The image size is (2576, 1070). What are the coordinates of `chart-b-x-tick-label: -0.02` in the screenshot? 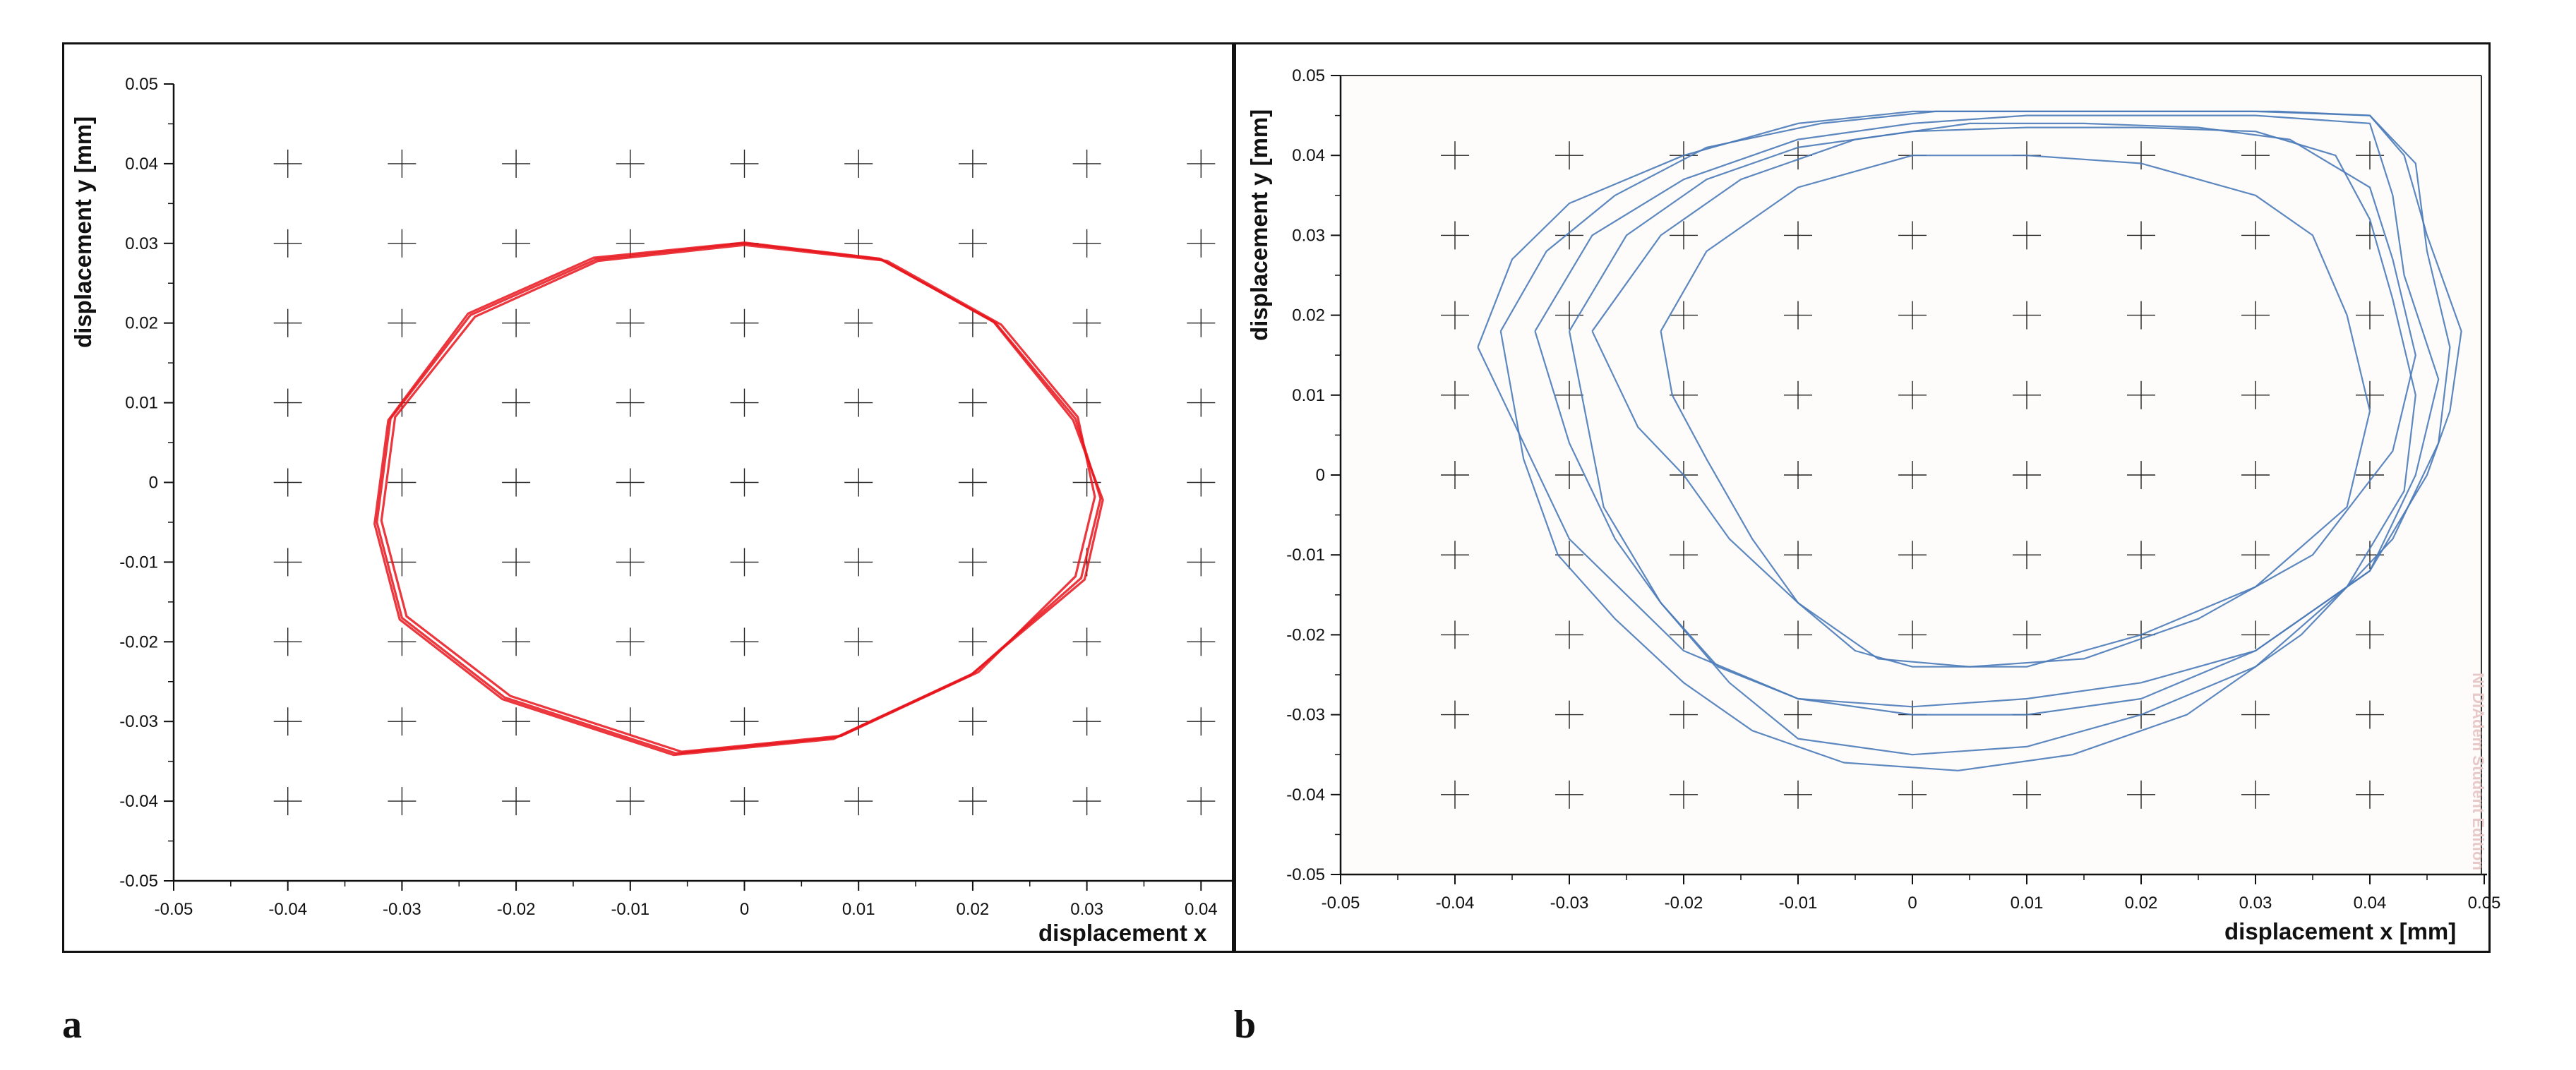 It's located at (1684, 903).